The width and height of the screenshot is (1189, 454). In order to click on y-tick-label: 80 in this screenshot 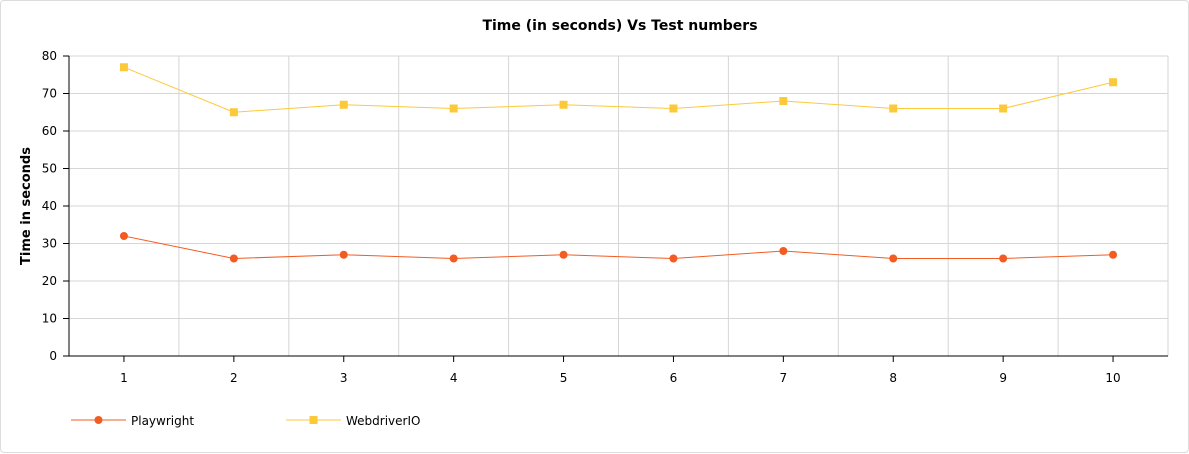, I will do `click(49, 56)`.